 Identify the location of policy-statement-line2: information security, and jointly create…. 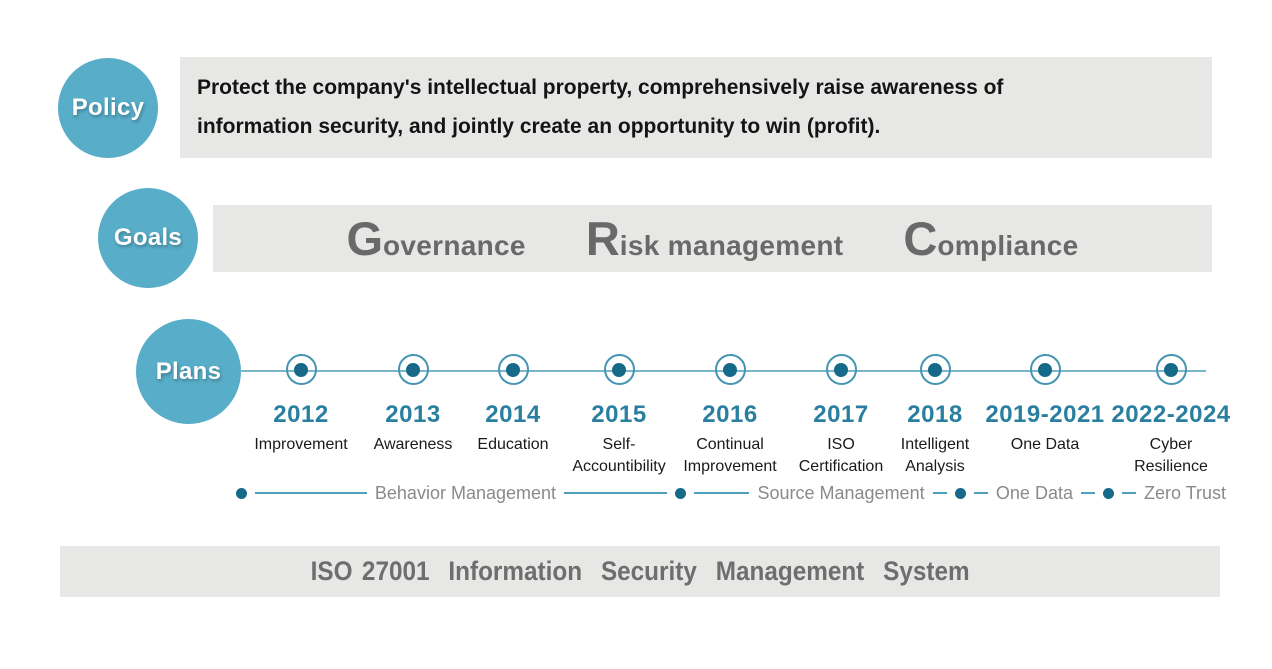
(539, 126).